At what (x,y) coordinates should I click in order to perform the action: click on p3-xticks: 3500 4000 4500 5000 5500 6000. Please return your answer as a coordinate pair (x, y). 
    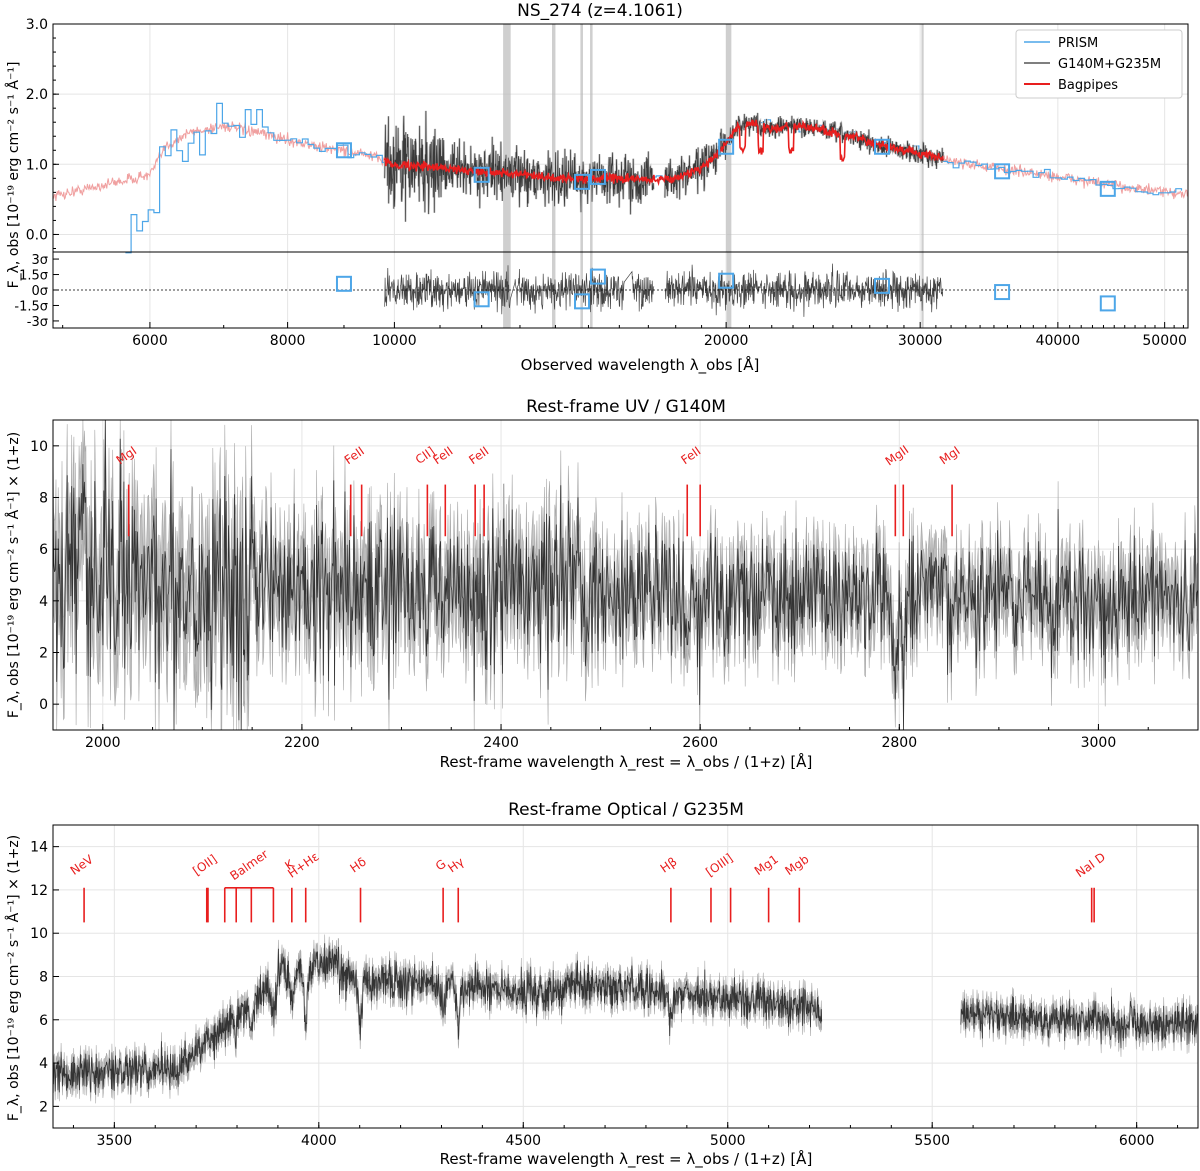
    Looking at the image, I should click on (625, 1135).